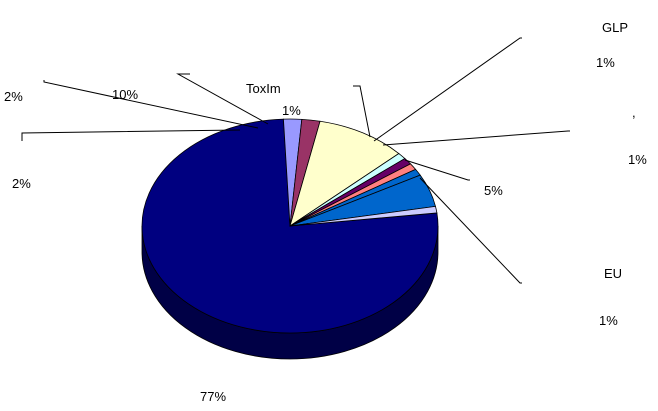 The width and height of the screenshot is (658, 411). Describe the element at coordinates (613, 273) in the screenshot. I see `slice-category-label-eu: EU` at that location.